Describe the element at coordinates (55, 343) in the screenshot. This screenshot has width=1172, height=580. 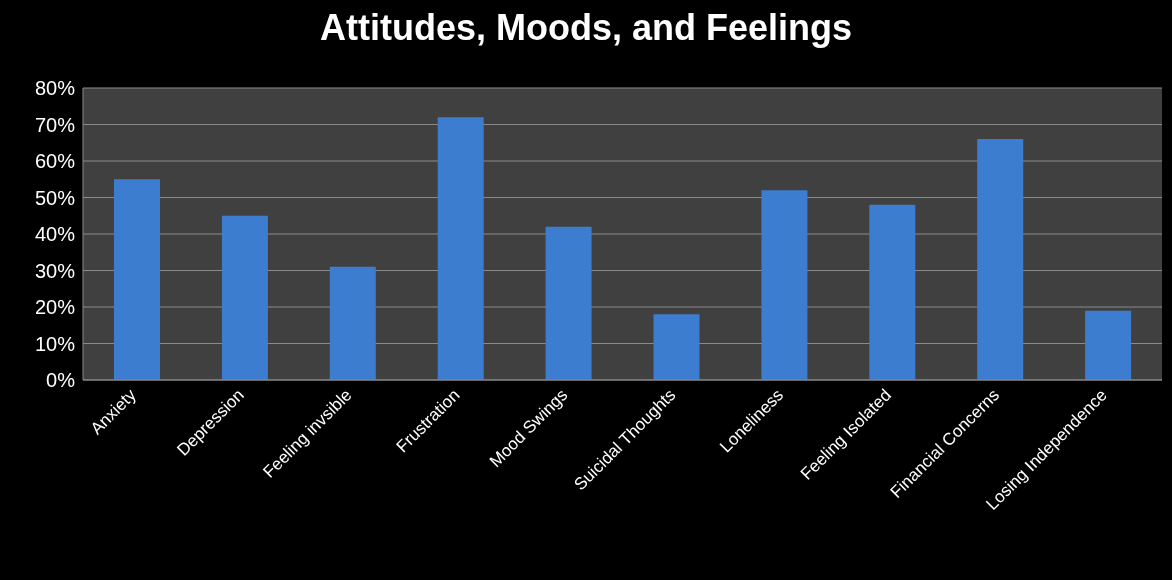
I see `y-tick-label: 10%` at that location.